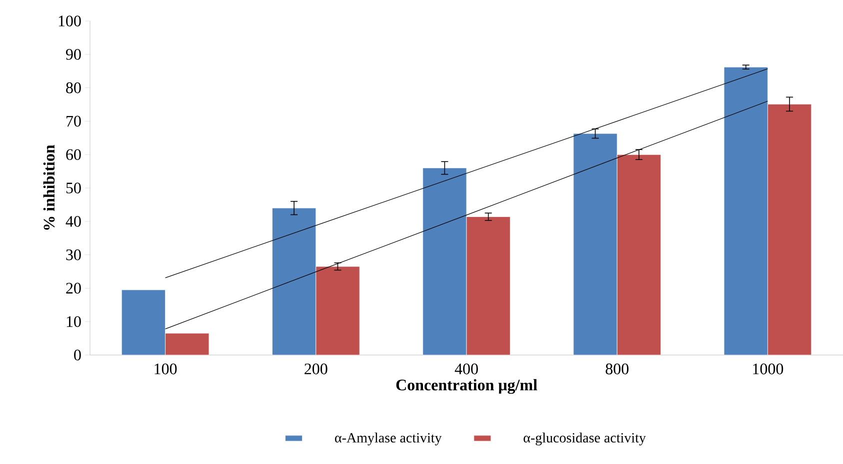 Image resolution: width=843 pixels, height=464 pixels. What do you see at coordinates (73, 121) in the screenshot?
I see `y-tick-label: 70` at bounding box center [73, 121].